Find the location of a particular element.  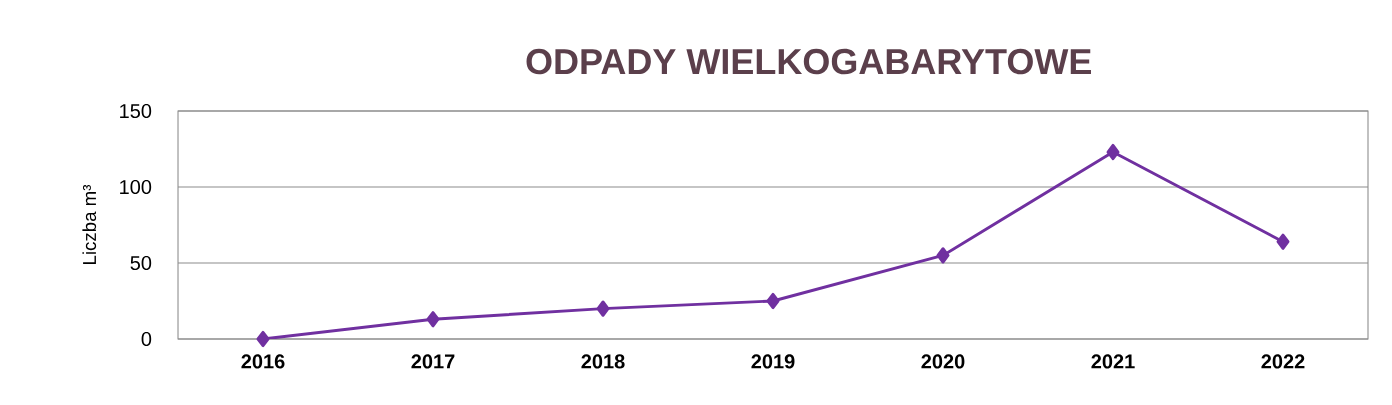

x-tick-label: 2022 is located at coordinates (1283, 361).